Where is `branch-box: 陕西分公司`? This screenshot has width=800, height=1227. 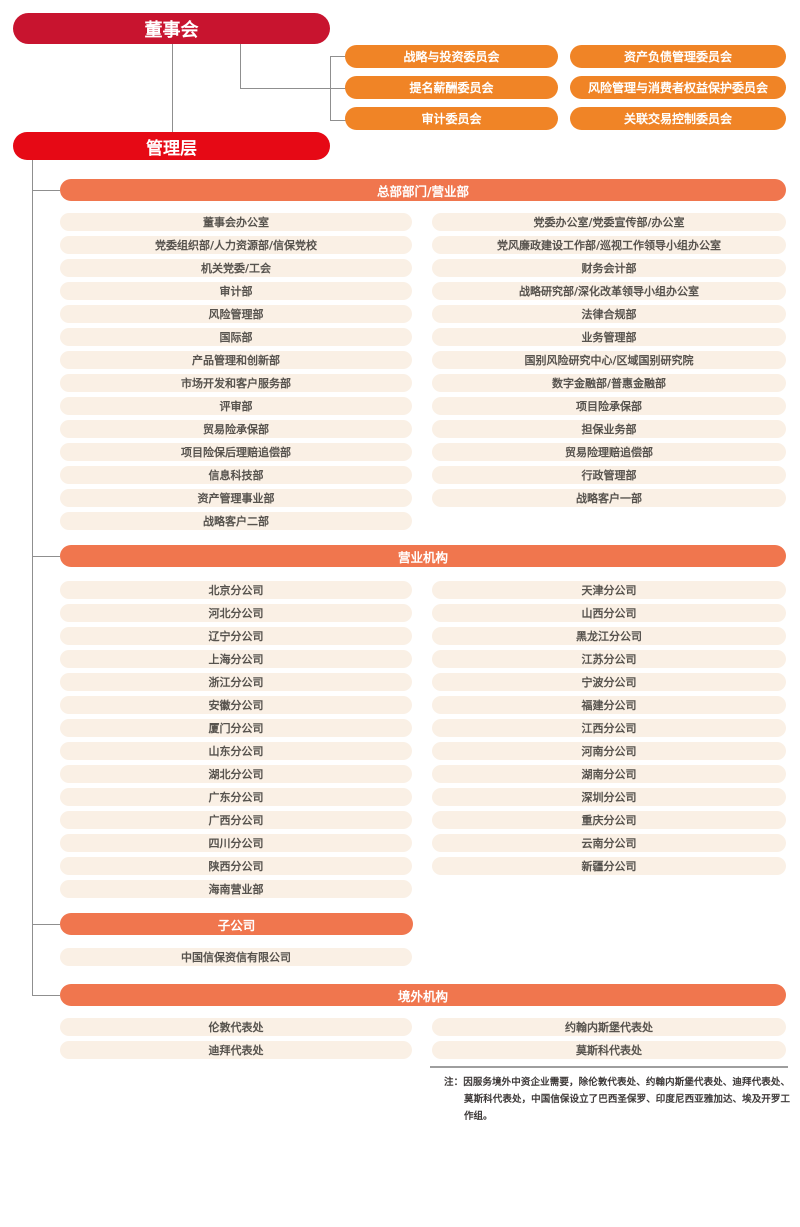 branch-box: 陕西分公司 is located at coordinates (236, 866).